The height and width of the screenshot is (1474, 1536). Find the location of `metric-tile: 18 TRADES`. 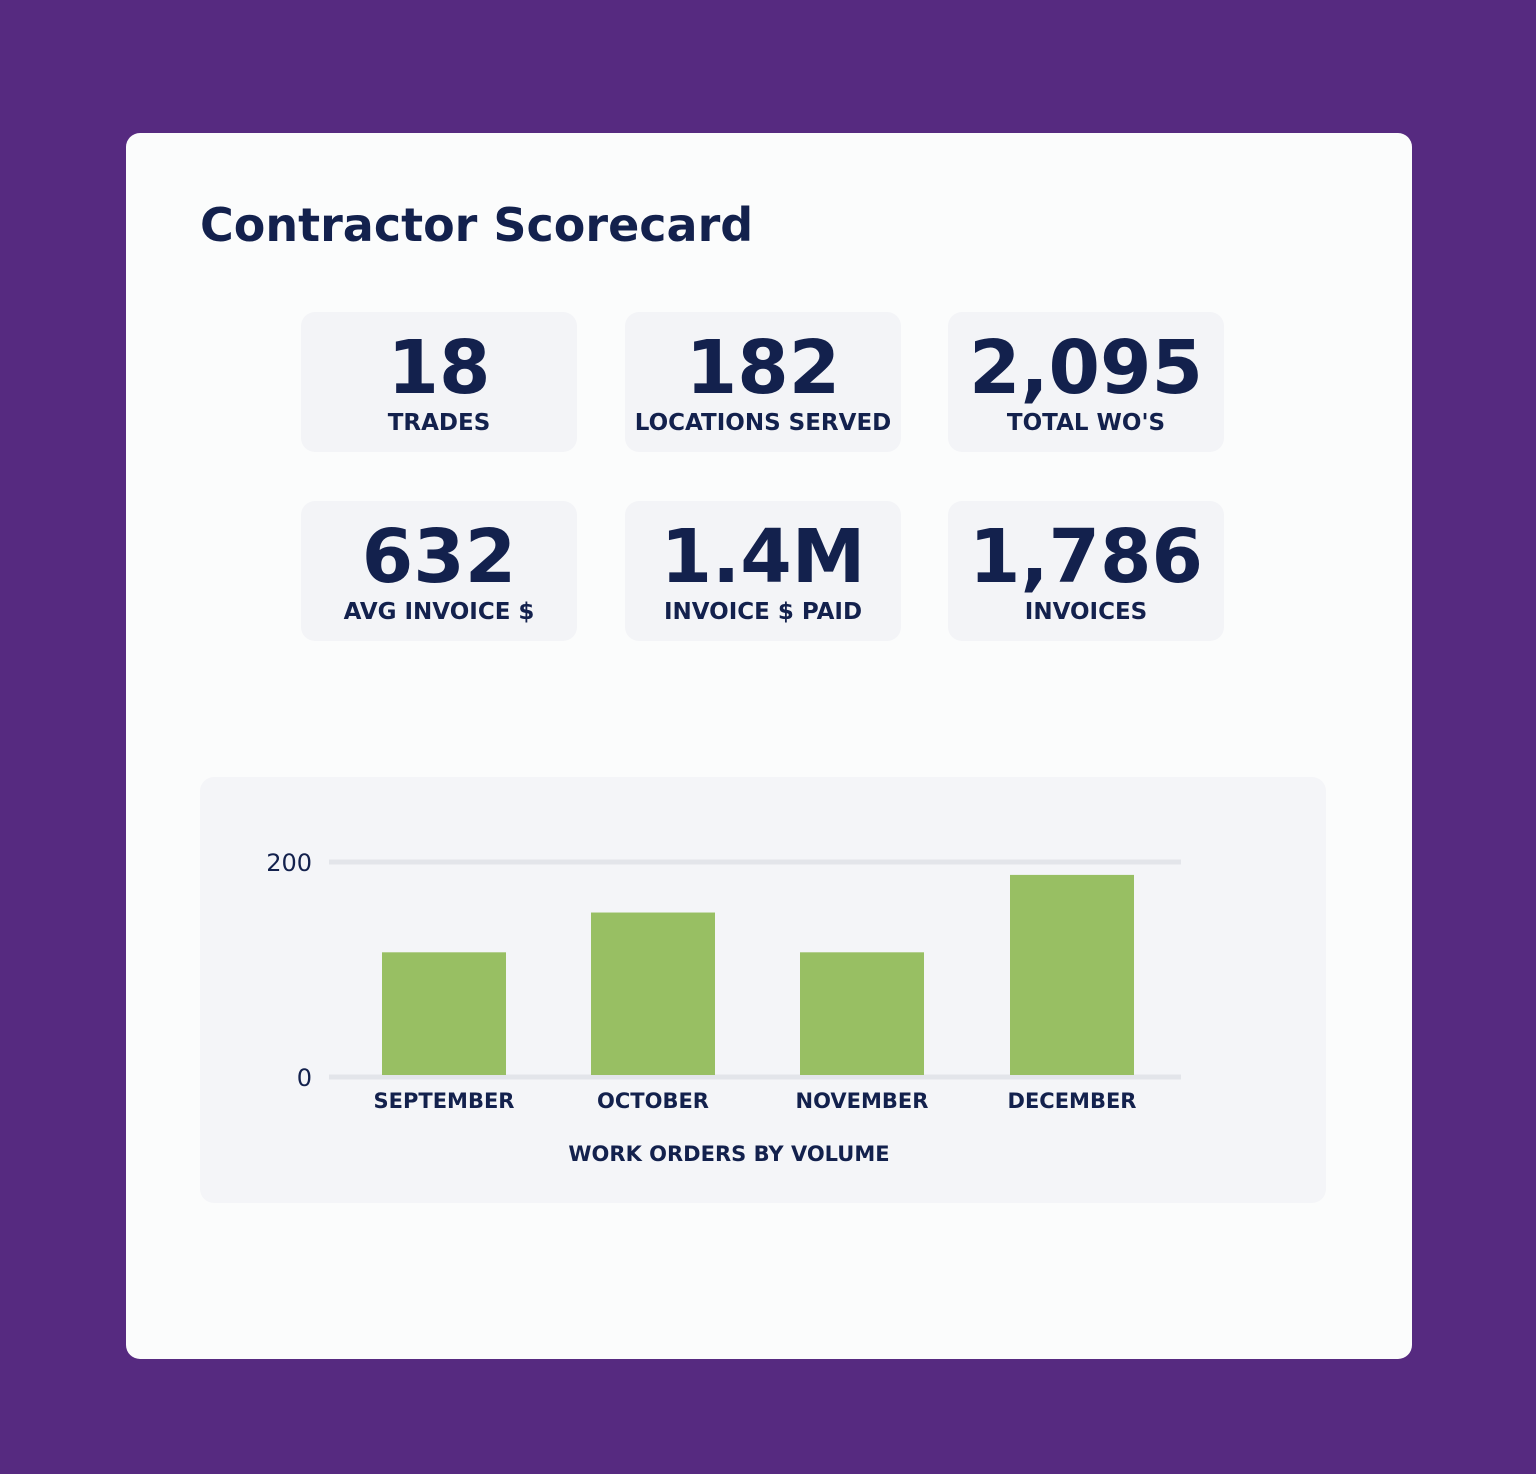

metric-tile: 18 TRADES is located at coordinates (439, 382).